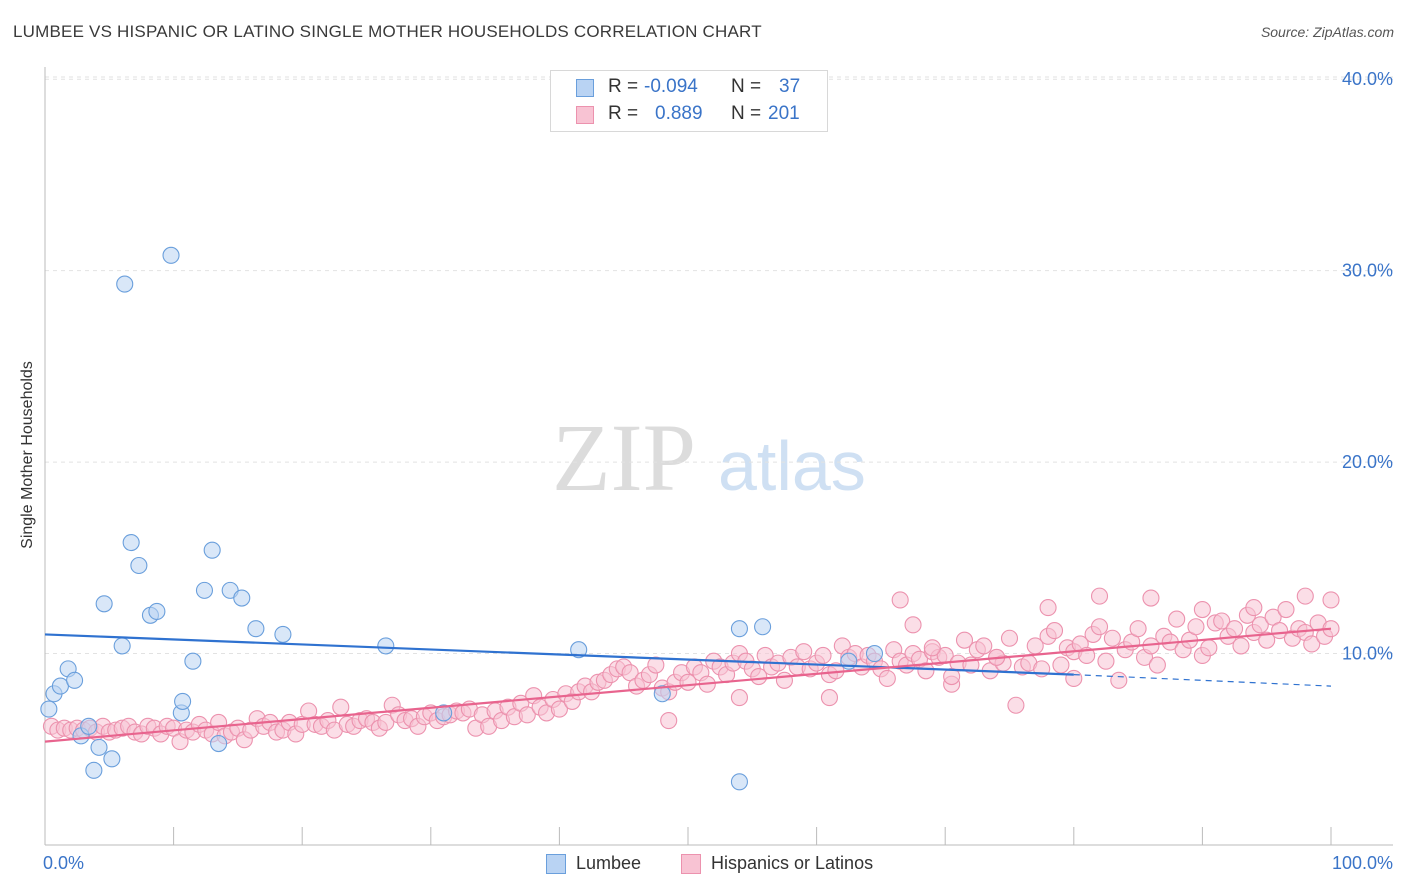  What do you see at coordinates (1367, 271) in the screenshot?
I see `y-tick-label: 30.0%` at bounding box center [1367, 271].